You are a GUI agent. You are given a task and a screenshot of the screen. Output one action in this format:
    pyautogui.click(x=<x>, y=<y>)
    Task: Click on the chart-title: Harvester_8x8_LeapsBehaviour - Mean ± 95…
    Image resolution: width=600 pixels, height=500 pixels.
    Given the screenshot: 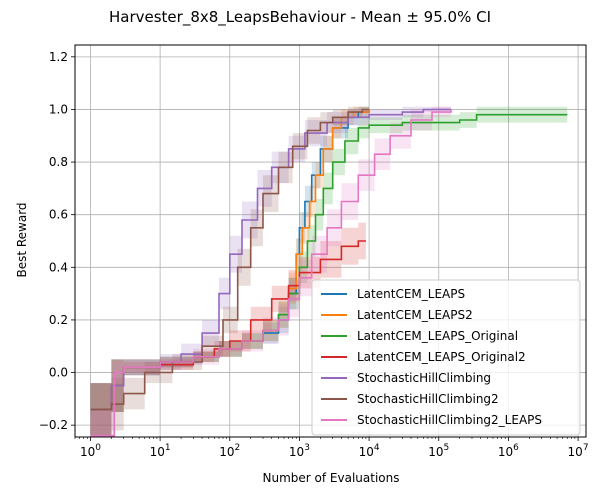 What is the action you would take?
    pyautogui.click(x=300, y=17)
    